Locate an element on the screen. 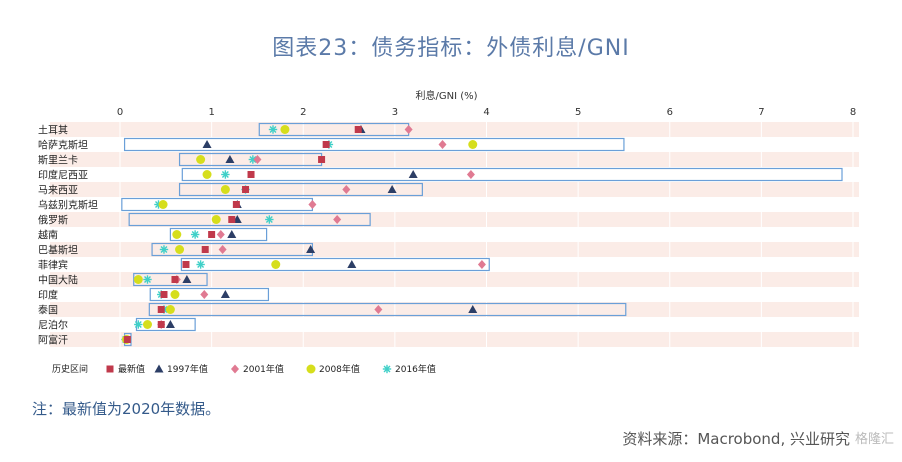 The height and width of the screenshot is (462, 902). legend-item: 最新值 is located at coordinates (125, 369).